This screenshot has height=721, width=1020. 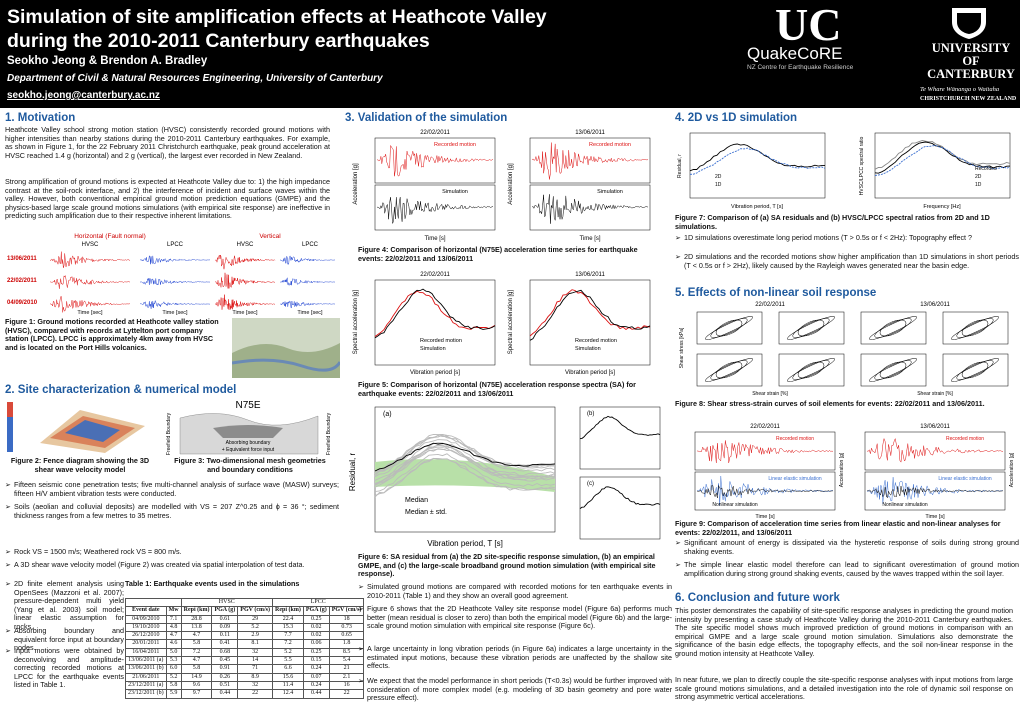 What do you see at coordinates (590, 414) in the screenshot?
I see `figure-label: (b)` at bounding box center [590, 414].